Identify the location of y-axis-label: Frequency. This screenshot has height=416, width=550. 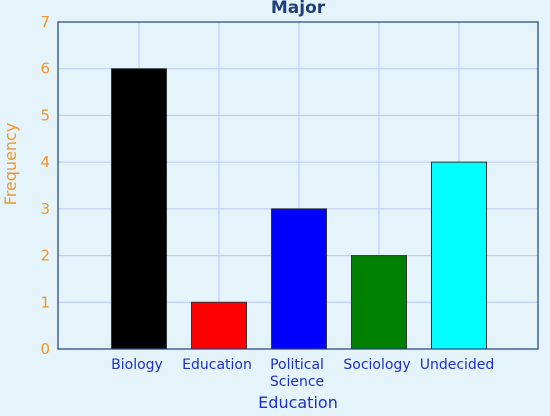
(10, 164).